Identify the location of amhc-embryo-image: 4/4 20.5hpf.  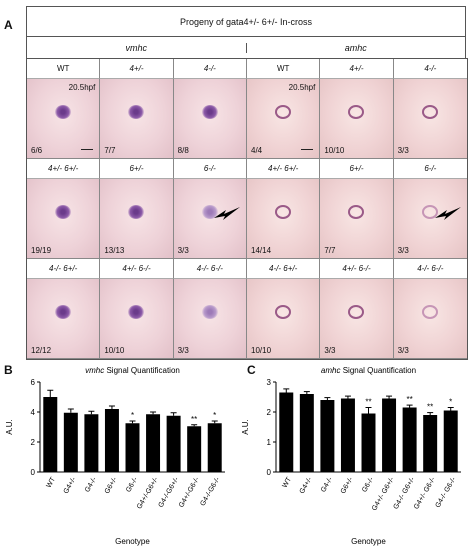
(284, 119).